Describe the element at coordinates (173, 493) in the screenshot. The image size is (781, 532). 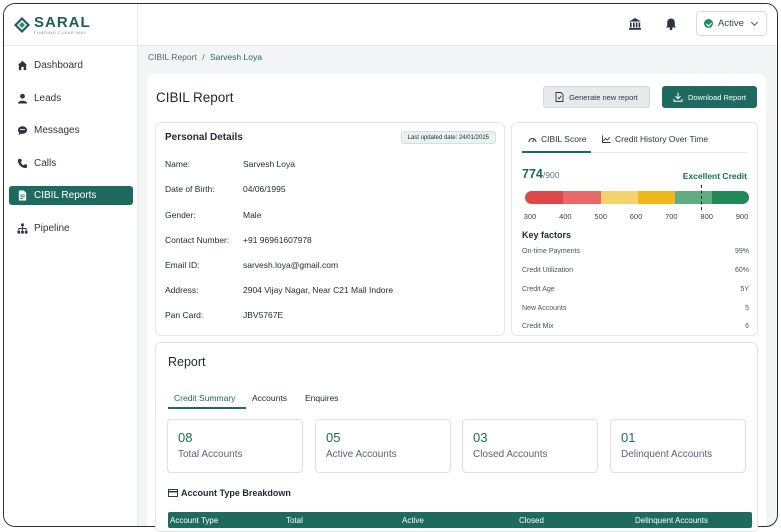
I see `card-icon` at that location.